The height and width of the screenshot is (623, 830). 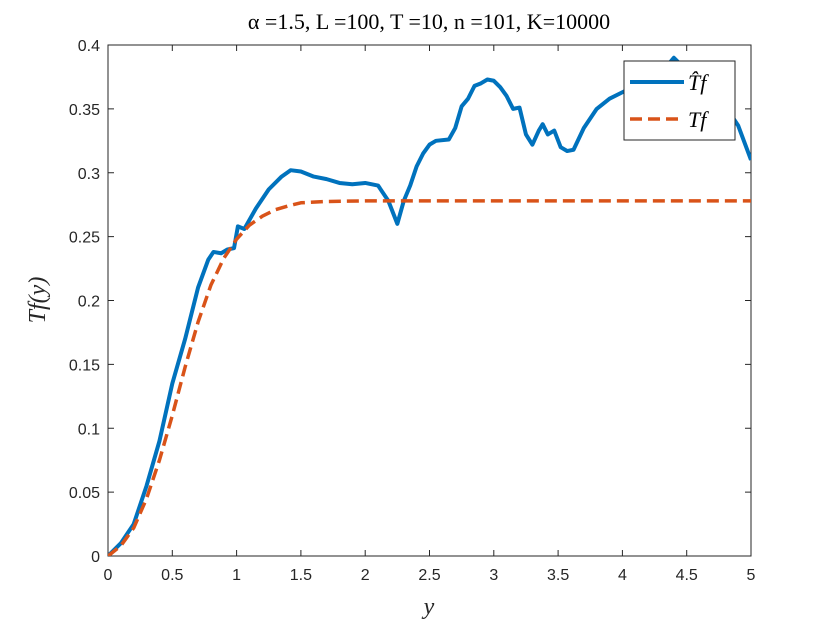 What do you see at coordinates (108, 575) in the screenshot?
I see `x-tick-label: 0` at bounding box center [108, 575].